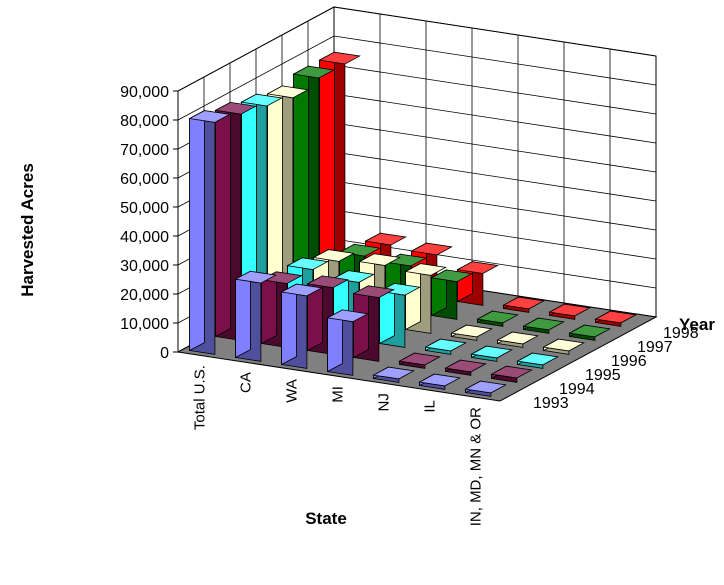 The height and width of the screenshot is (585, 724). What do you see at coordinates (27, 230) in the screenshot?
I see `y-axis-title: Harvested Acres` at bounding box center [27, 230].